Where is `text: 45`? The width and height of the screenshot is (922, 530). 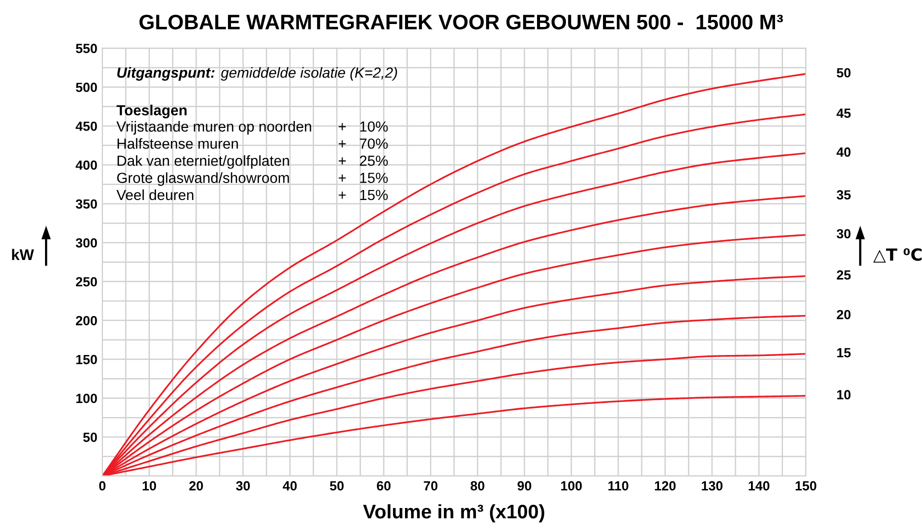 text: 45 is located at coordinates (843, 113).